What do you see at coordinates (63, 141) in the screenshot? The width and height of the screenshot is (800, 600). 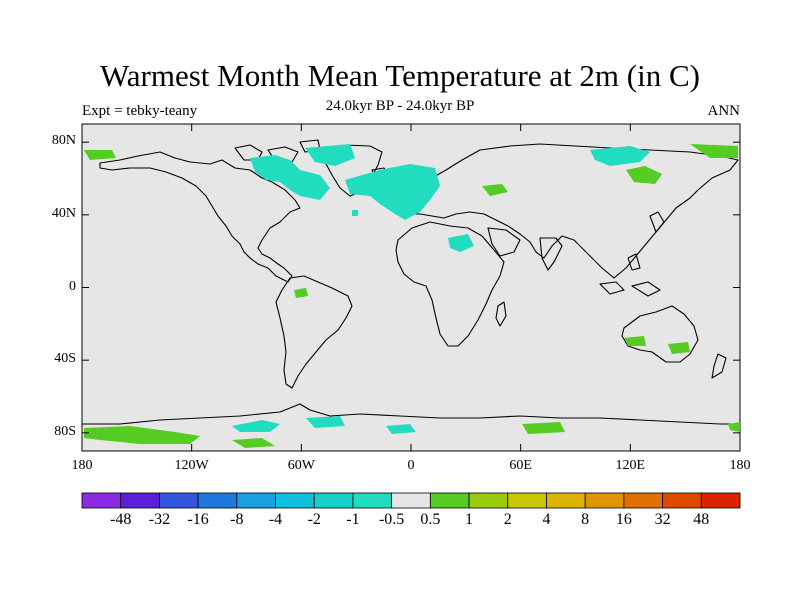 I see `lat-tick-label: 80N` at bounding box center [63, 141].